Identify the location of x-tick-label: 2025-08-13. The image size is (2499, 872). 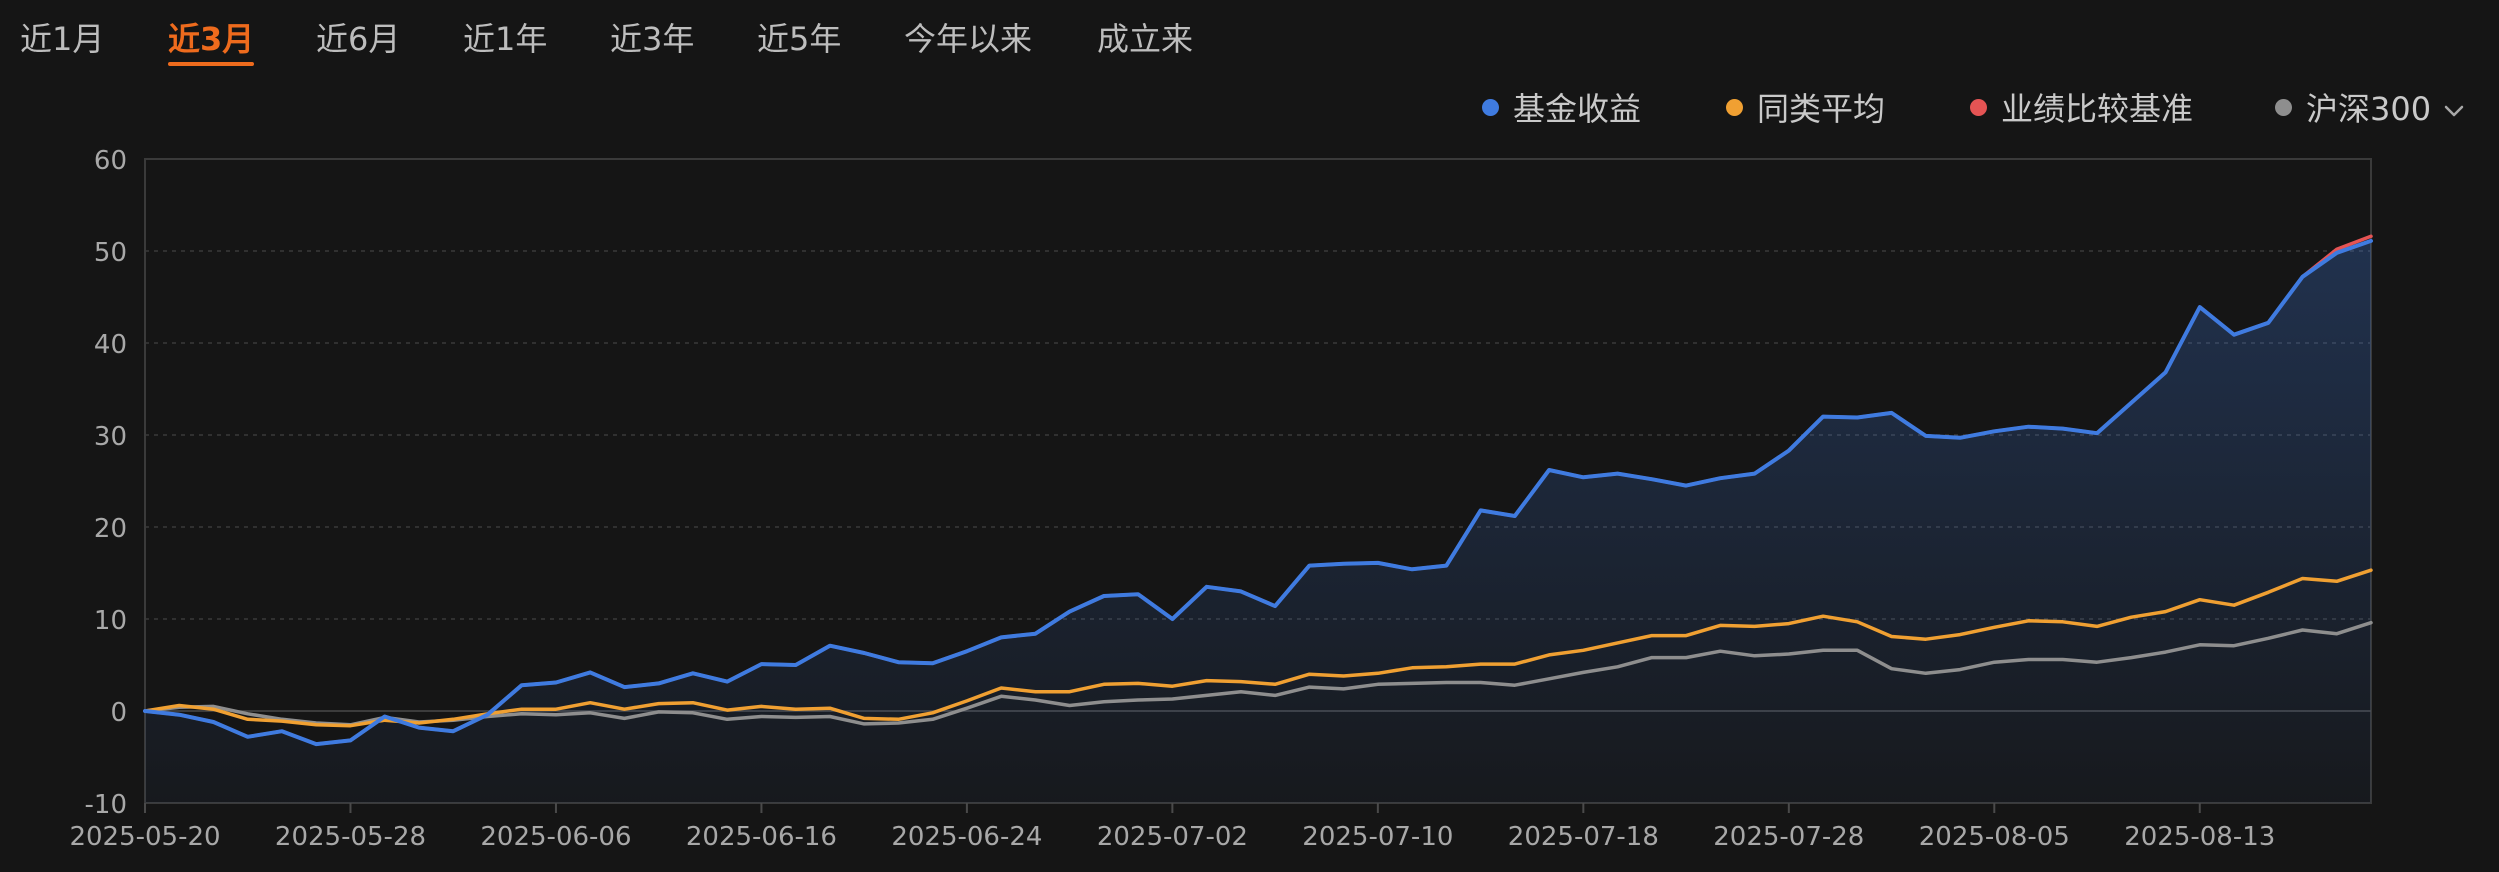
(2199, 837).